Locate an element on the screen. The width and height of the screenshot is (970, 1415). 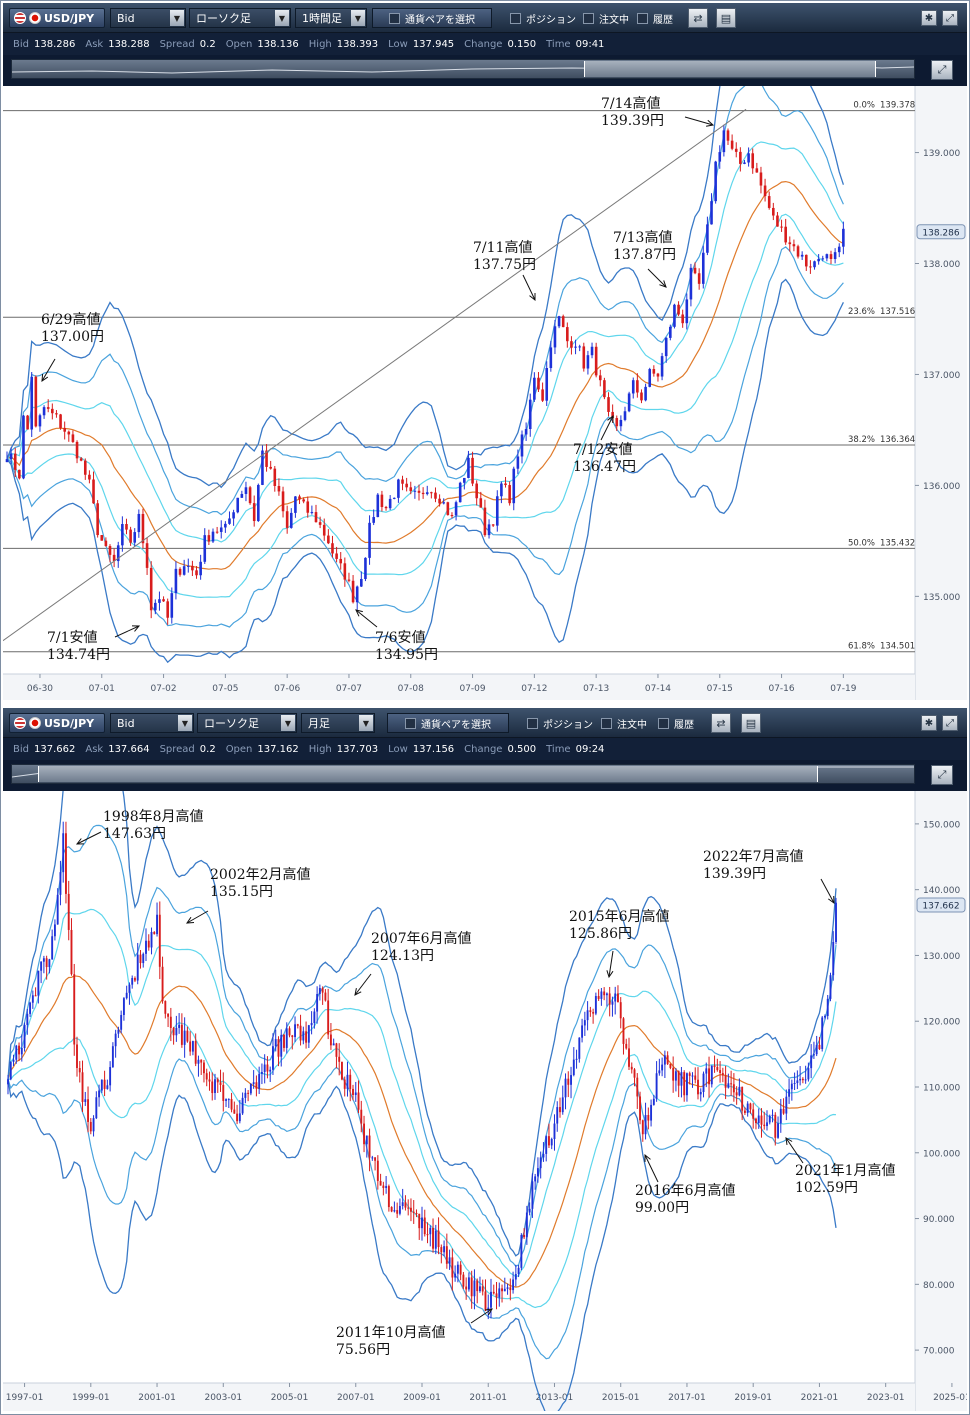
annotation-arrow-head is located at coordinates (647, 1157).